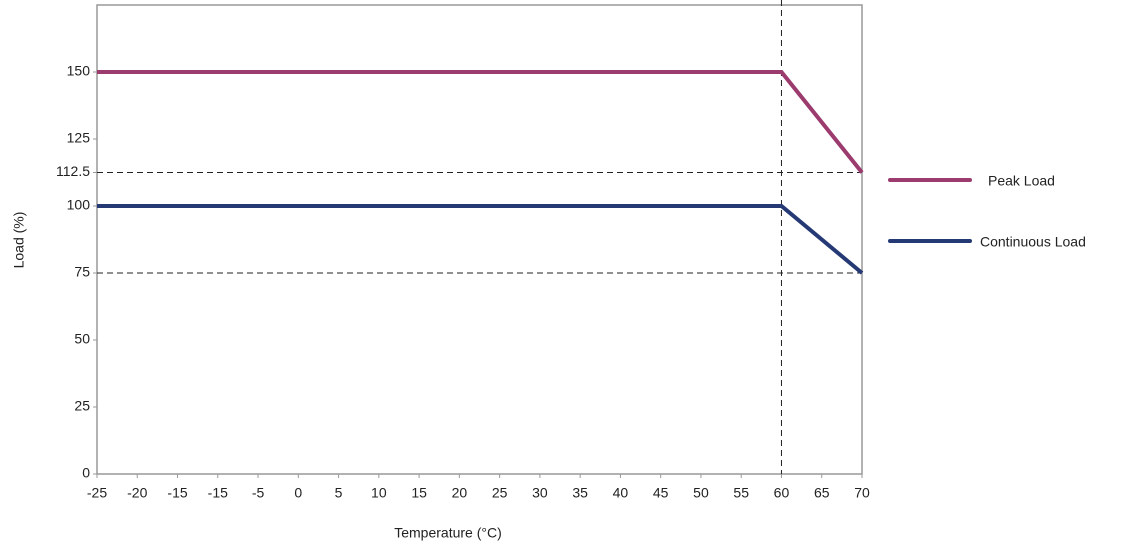 This screenshot has width=1133, height=553. I want to click on x-tick-label: 50, so click(701, 493).